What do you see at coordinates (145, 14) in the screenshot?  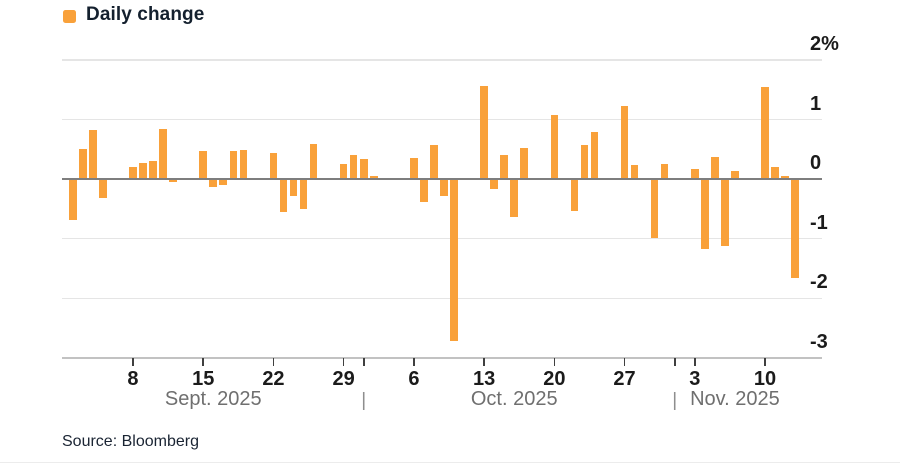 I see `legend-label: Daily change` at bounding box center [145, 14].